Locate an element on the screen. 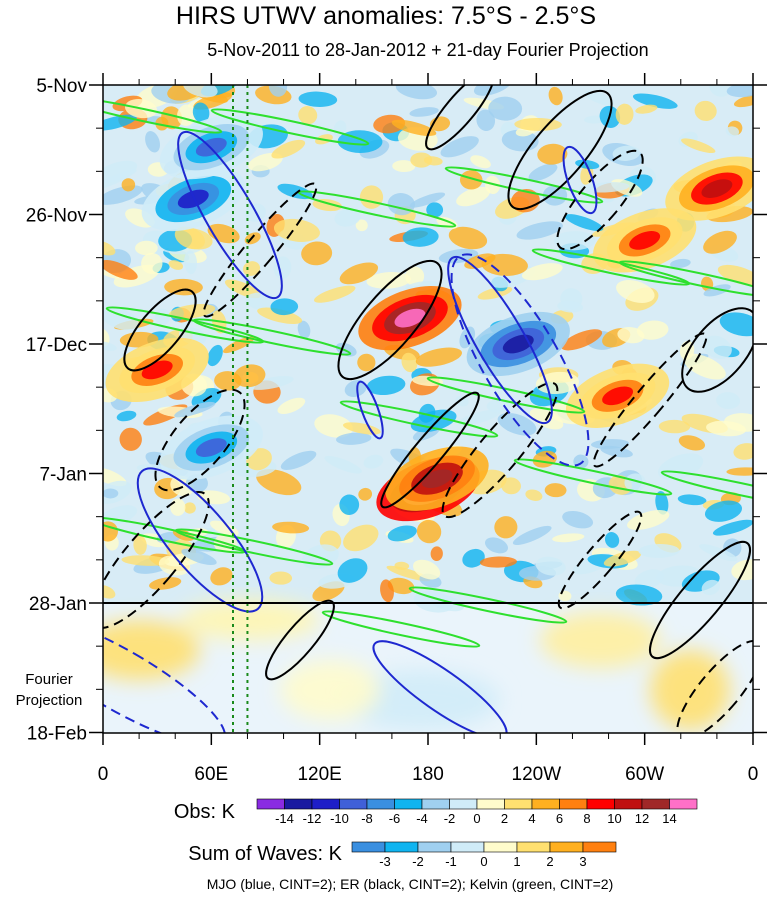 This screenshot has height=899, width=772. projection-label: Fourier Projection is located at coordinates (49, 690).